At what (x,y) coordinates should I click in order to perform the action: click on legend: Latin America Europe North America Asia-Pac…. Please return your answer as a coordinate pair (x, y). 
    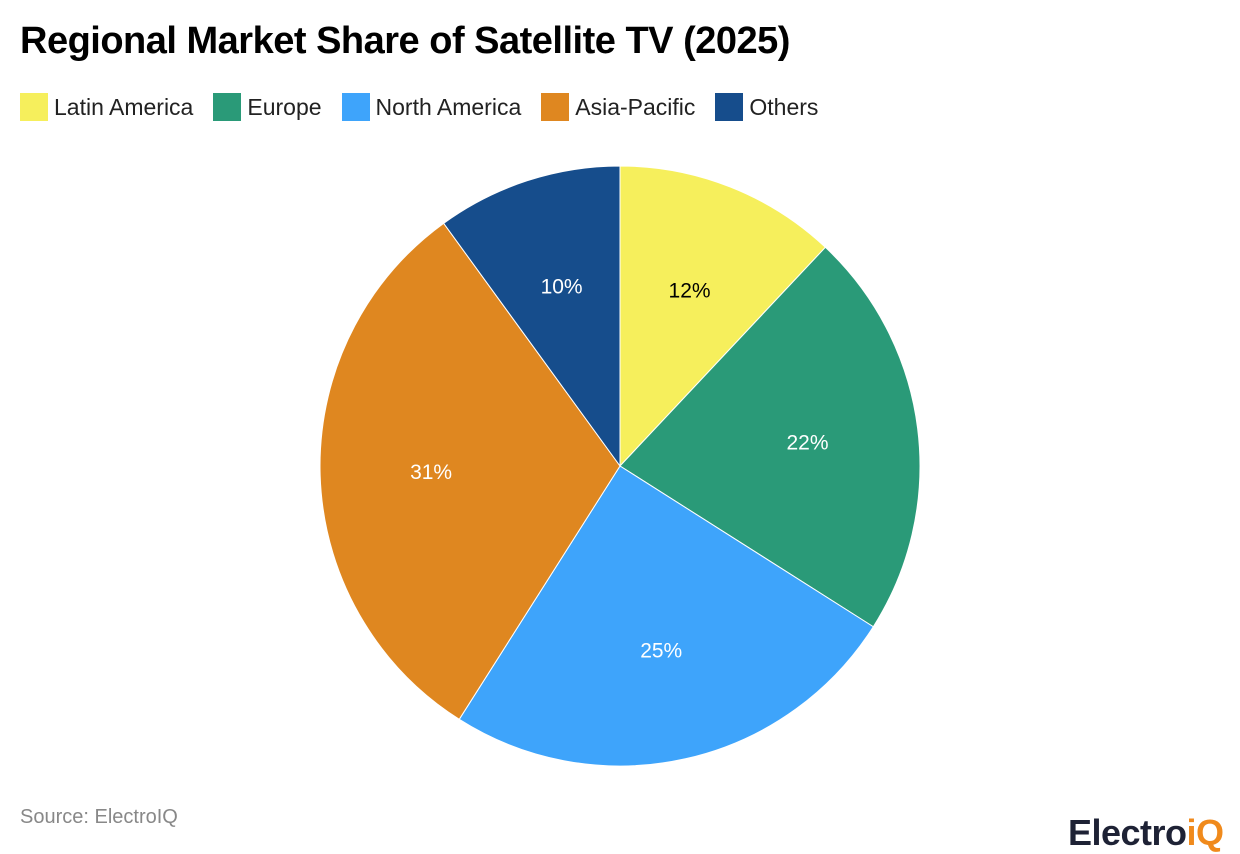
    Looking at the image, I should click on (429, 107).